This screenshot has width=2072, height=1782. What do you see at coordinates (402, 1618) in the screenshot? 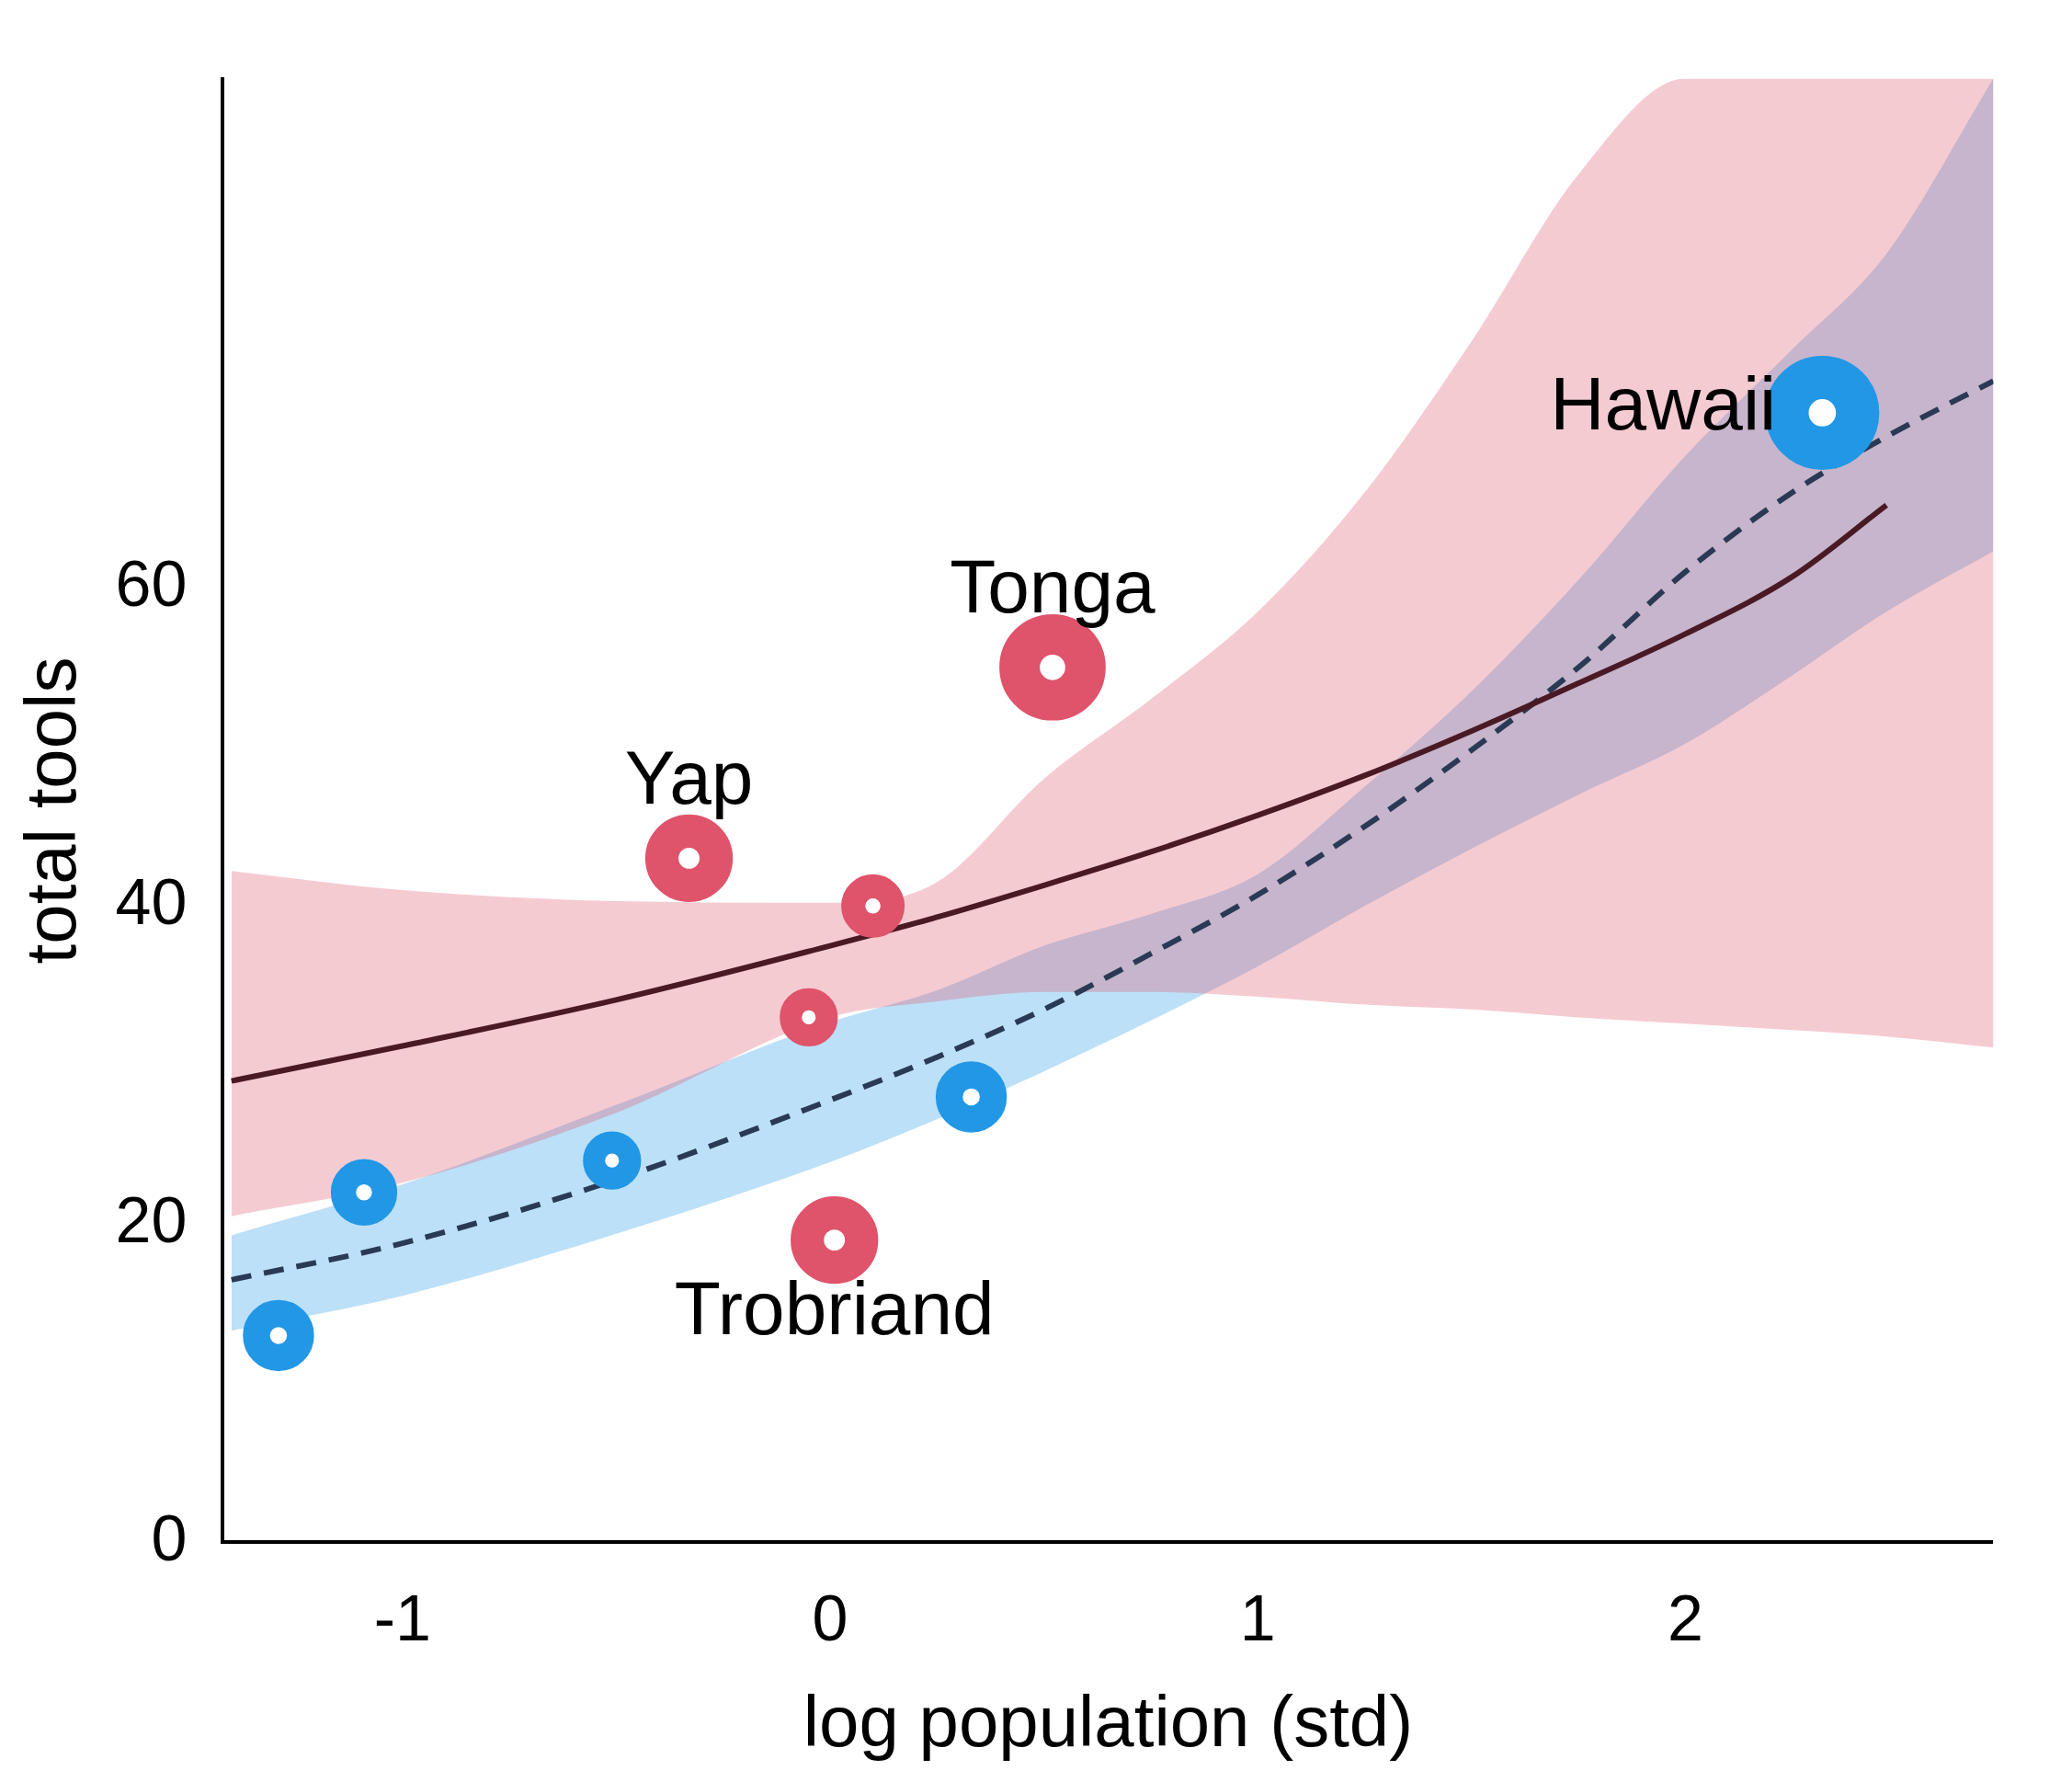
I see `x-tick-label: -1` at bounding box center [402, 1618].